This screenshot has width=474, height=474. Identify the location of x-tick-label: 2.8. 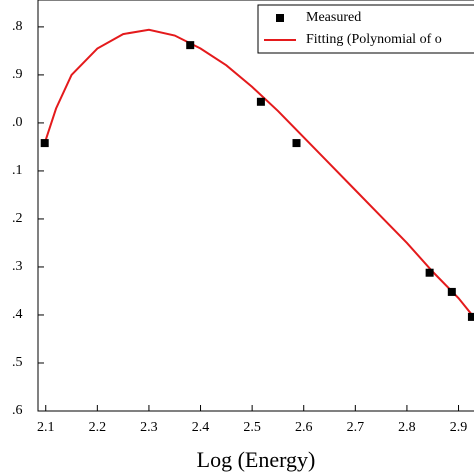
(407, 427).